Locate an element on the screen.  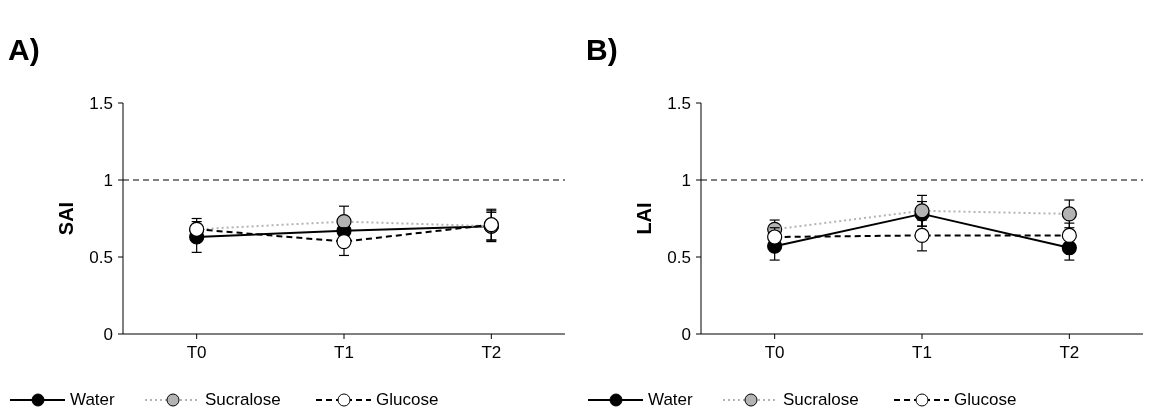
y-axis-title: SAI is located at coordinates (66, 218).